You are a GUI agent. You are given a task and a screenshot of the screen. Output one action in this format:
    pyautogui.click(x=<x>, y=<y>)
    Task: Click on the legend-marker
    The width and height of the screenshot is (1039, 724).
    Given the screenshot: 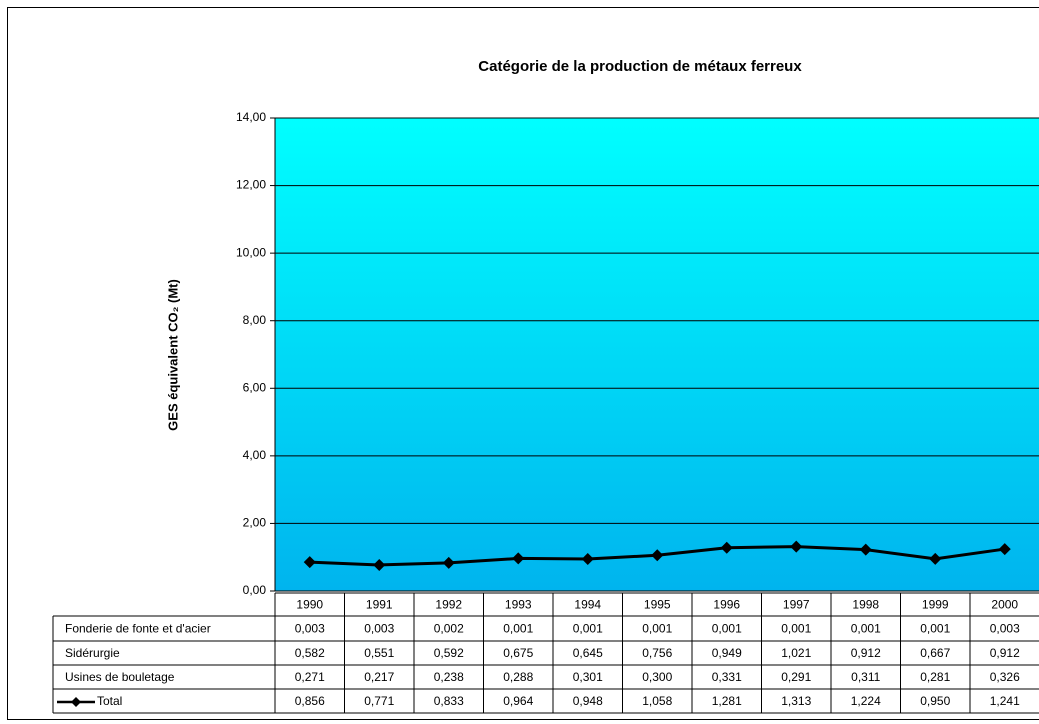 What is the action you would take?
    pyautogui.click(x=76, y=702)
    